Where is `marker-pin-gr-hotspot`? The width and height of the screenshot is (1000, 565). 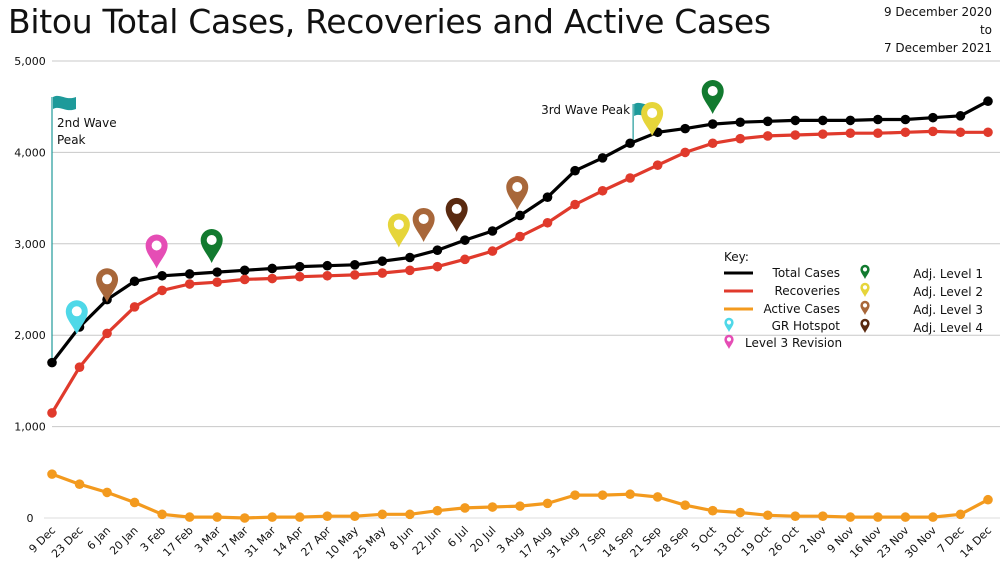 marker-pin-gr-hotspot is located at coordinates (76, 317).